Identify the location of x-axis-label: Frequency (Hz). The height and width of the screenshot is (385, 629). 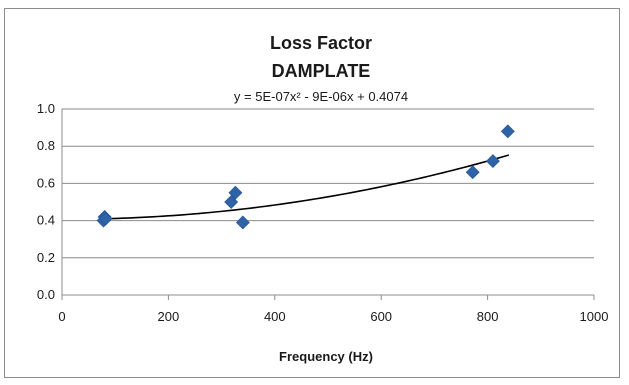
(326, 356).